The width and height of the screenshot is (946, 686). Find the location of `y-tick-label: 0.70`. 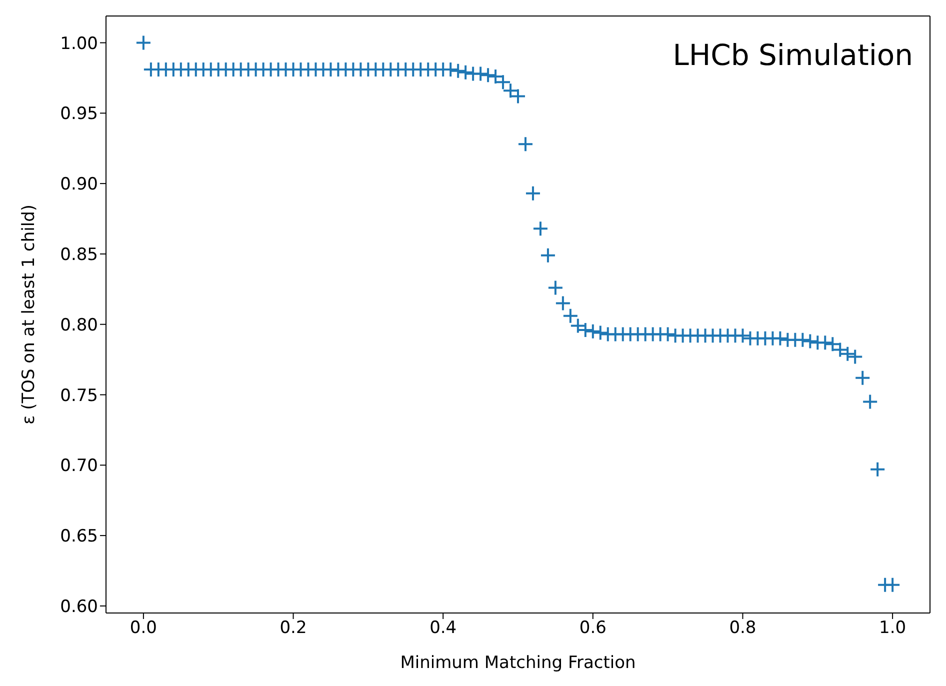

y-tick-label: 0.70 is located at coordinates (79, 466).